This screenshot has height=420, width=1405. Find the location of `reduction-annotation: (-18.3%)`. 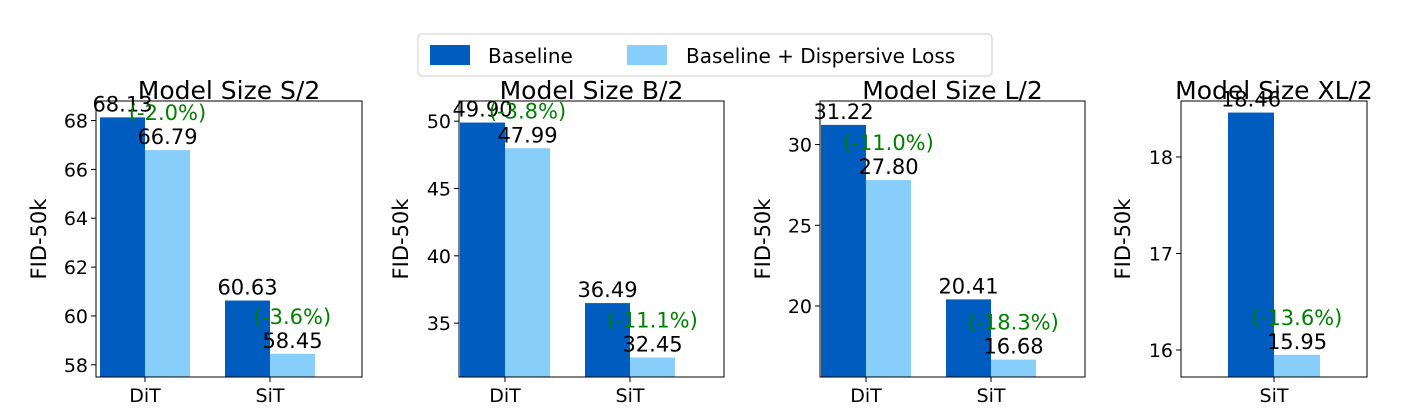

reduction-annotation: (-18.3%) is located at coordinates (1013, 323).